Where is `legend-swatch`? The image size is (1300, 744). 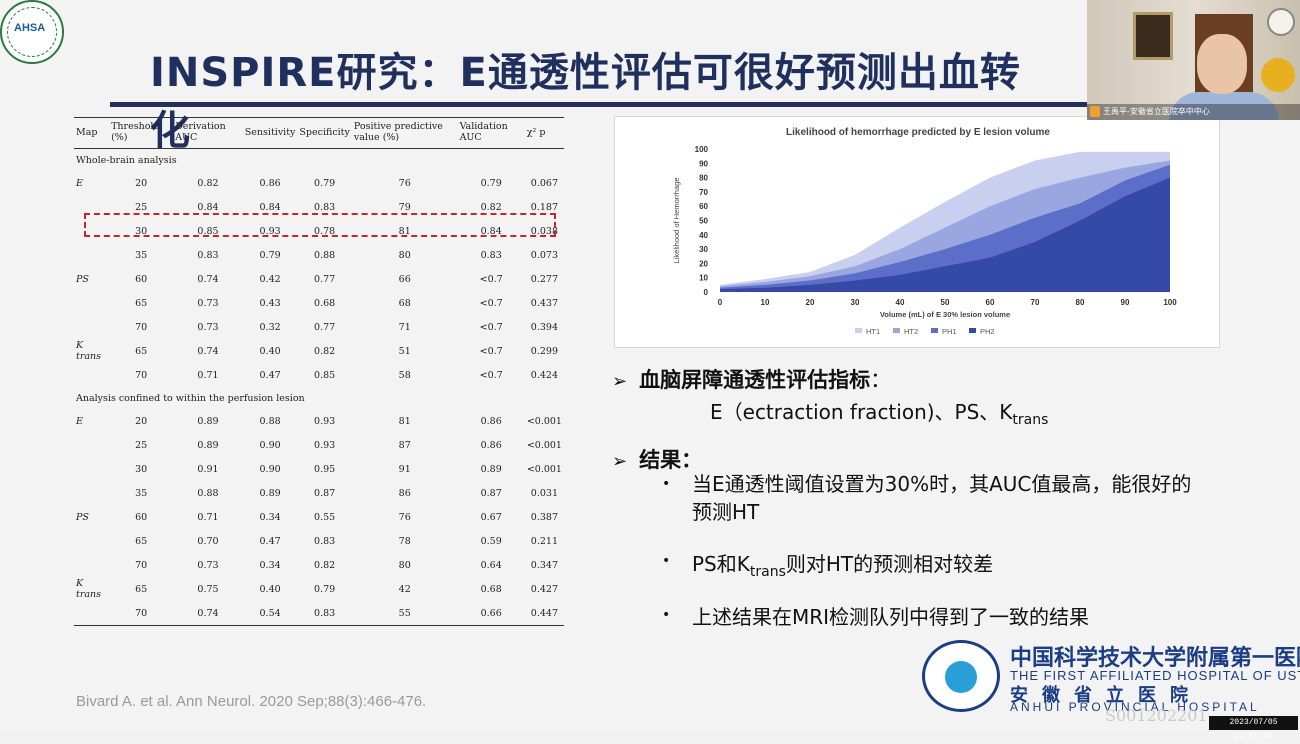 legend-swatch is located at coordinates (858, 330).